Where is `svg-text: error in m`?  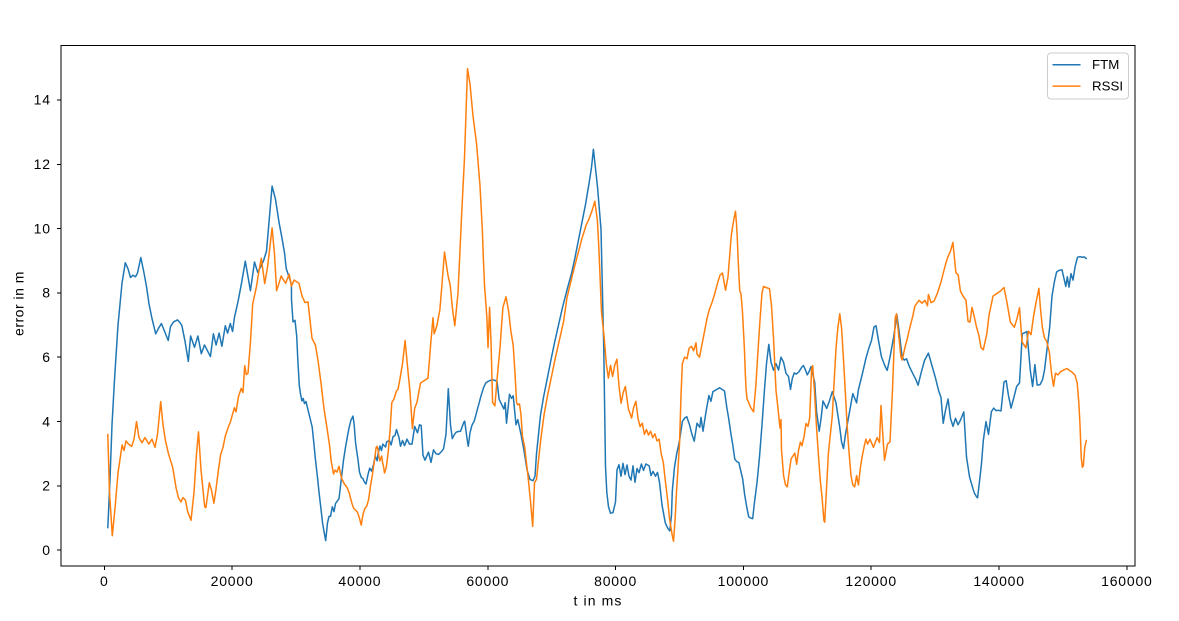
svg-text: error in m is located at coordinates (19, 303).